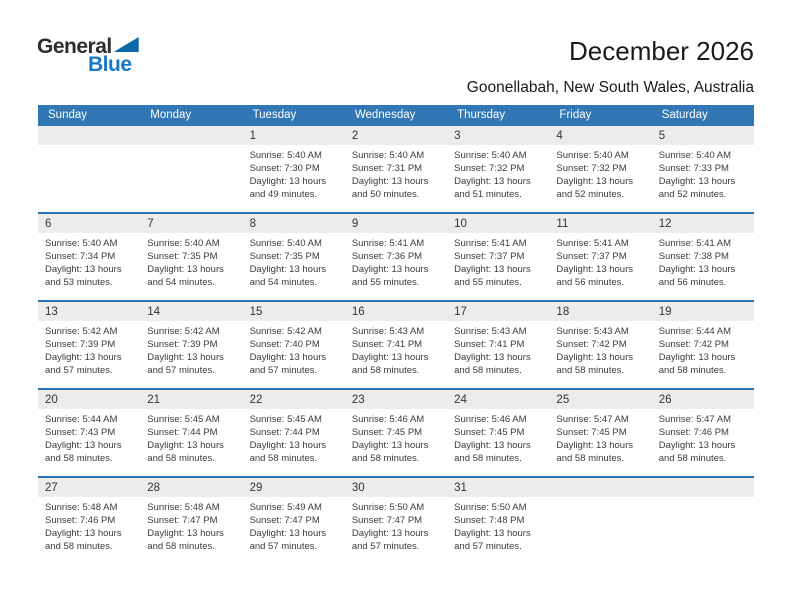 The height and width of the screenshot is (612, 792). Describe the element at coordinates (385, 282) in the screenshot. I see `daylight-minutes-line: and 55 minutes.` at that location.